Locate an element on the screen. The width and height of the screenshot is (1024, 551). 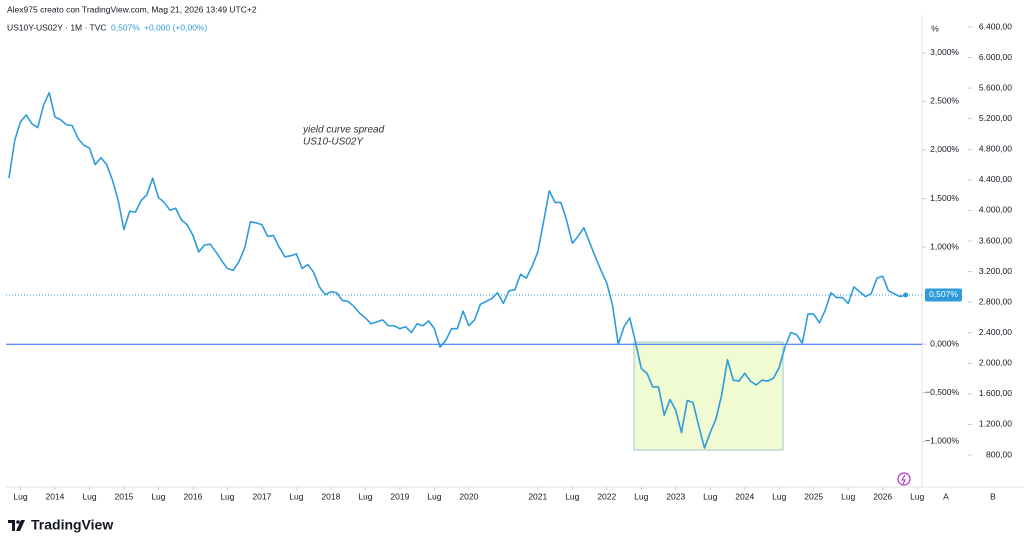
x-tick-label: 2016 is located at coordinates (192, 496).